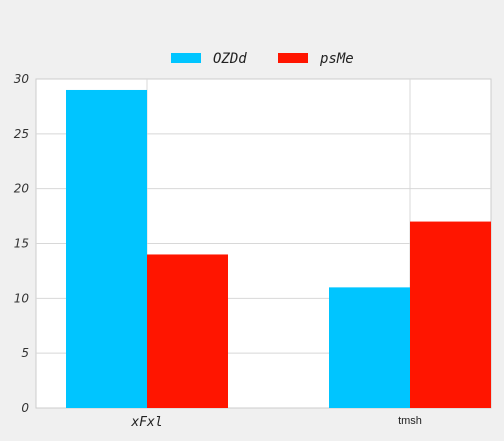 The image size is (504, 441). I want to click on legend-swatch-OZDd, so click(186, 58).